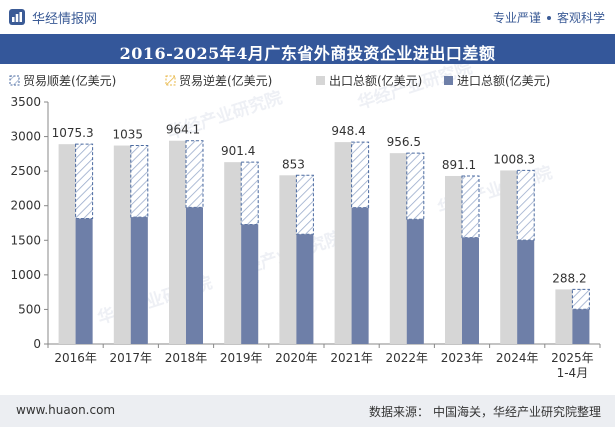  What do you see at coordinates (398, 412) in the screenshot?
I see `source-label: 数据来源：` at bounding box center [398, 412].